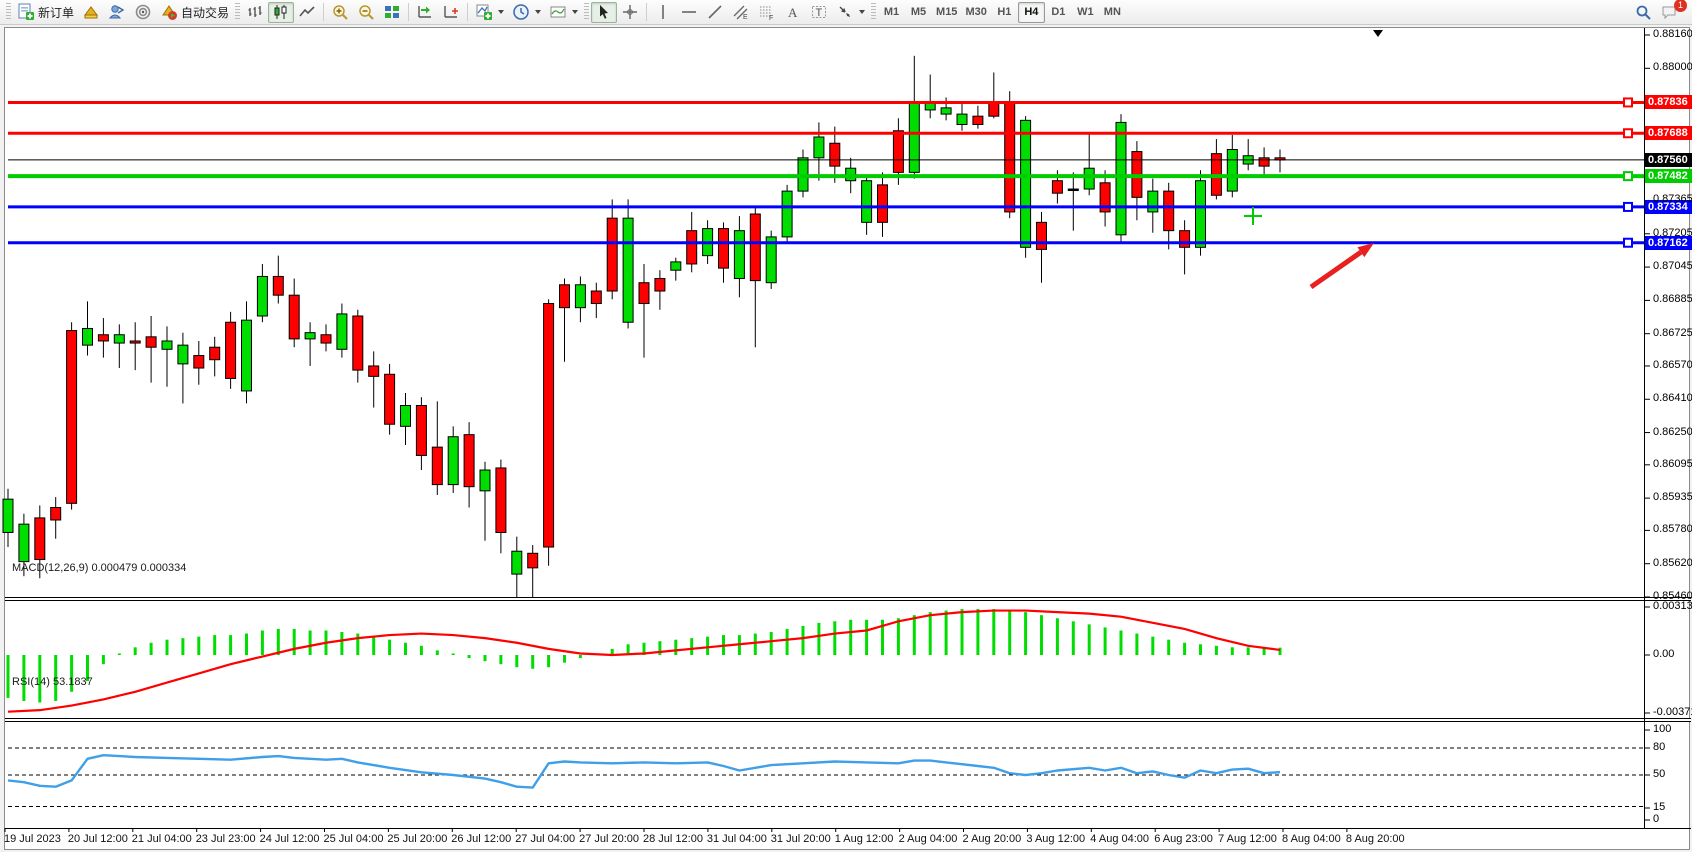 This screenshot has width=1692, height=852. Describe the element at coordinates (281, 12) in the screenshot. I see `candlestick-chart-button` at that location.